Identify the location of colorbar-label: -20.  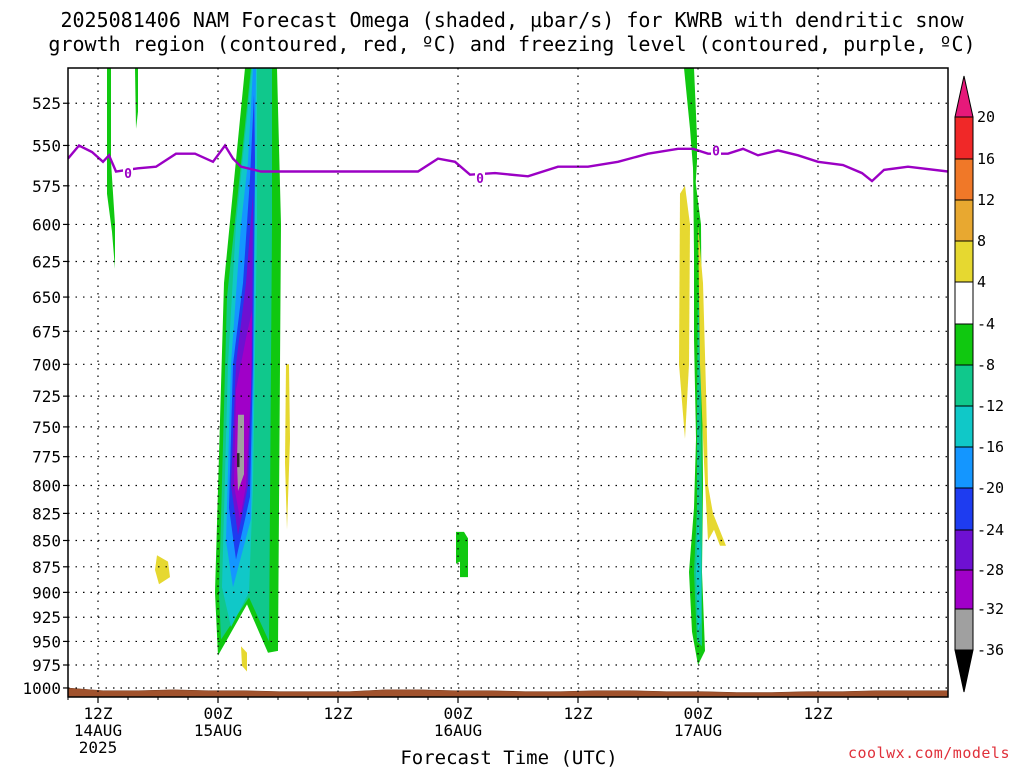
(990, 488).